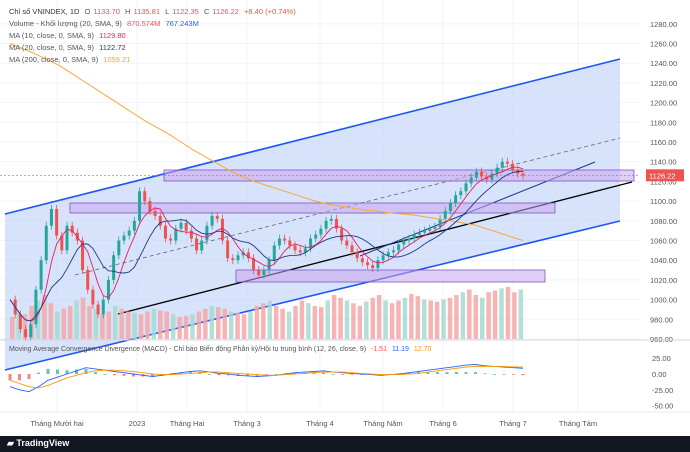 The height and width of the screenshot is (452, 690). I want to click on ma200-legend: MA (200, close, 0, SMA, 9) 1059.21, so click(71, 59).